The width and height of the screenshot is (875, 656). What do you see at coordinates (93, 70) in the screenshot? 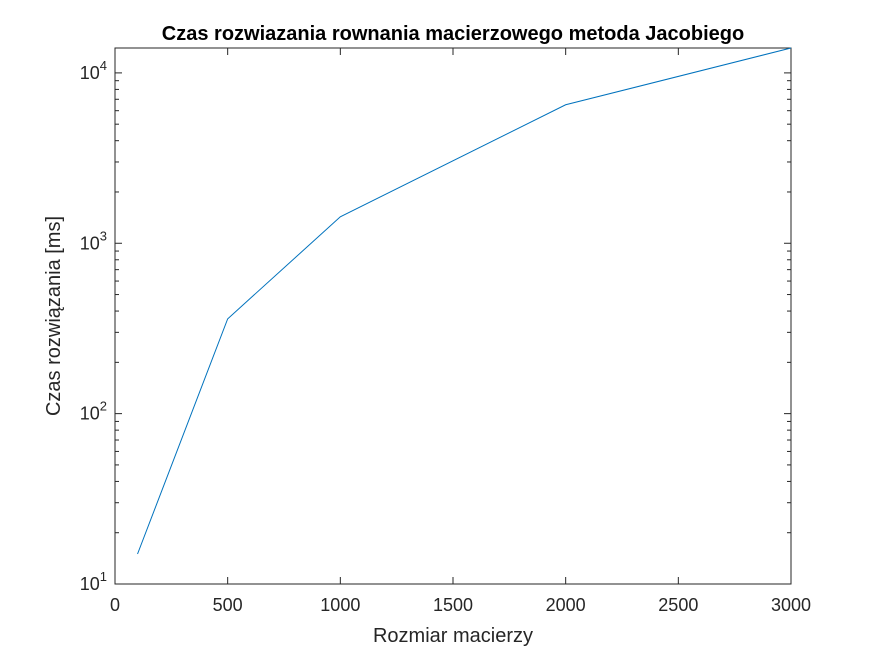
I see `y-tick-label: 10⁴` at bounding box center [93, 70].